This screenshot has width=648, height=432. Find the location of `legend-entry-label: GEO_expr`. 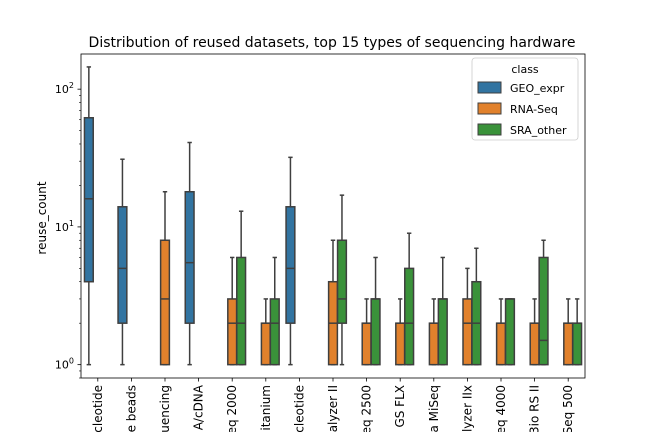

legend-entry-label: GEO_expr is located at coordinates (537, 88).